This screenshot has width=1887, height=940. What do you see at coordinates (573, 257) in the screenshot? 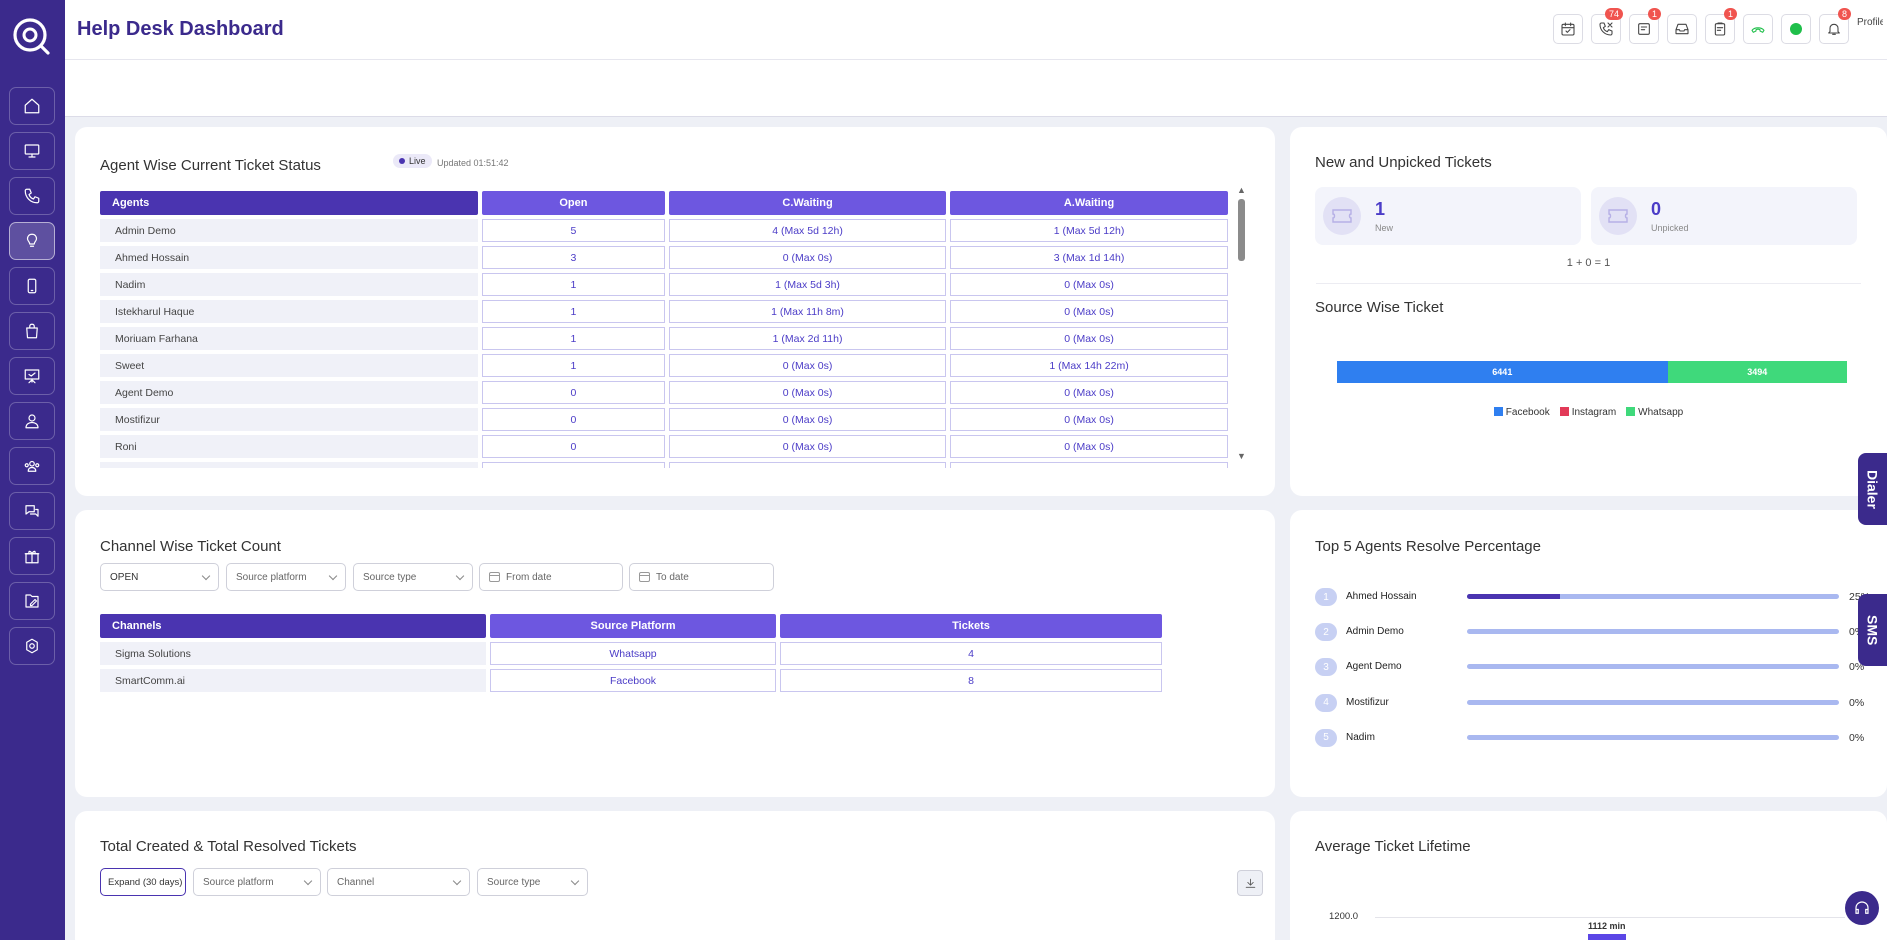
I see `cell-open: 3` at bounding box center [573, 257].